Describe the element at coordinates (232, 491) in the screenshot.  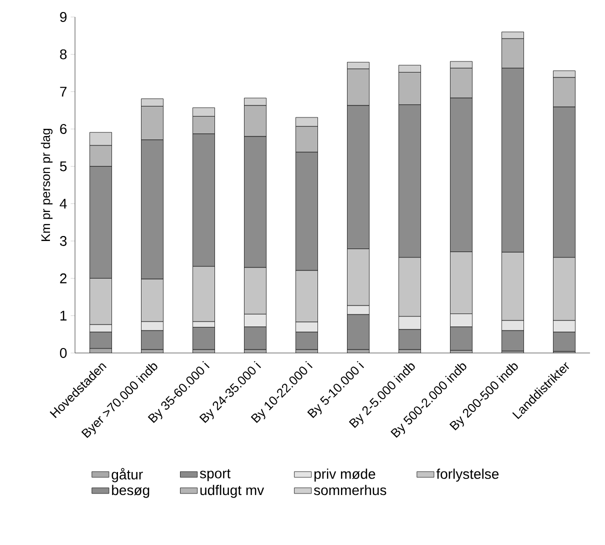
I see `legend-label: udflugt mv` at that location.